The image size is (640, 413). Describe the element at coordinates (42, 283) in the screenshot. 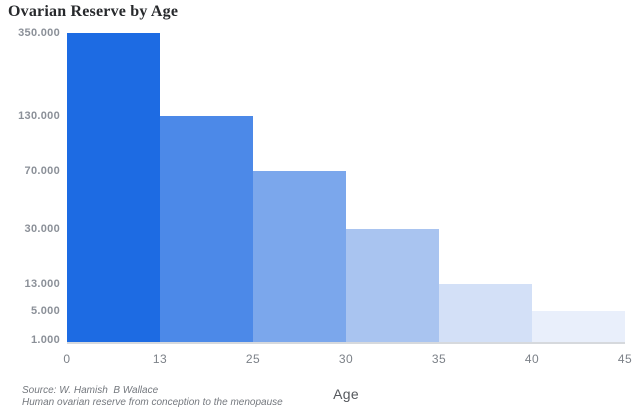

I see `y-tick-label: 13.000` at that location.